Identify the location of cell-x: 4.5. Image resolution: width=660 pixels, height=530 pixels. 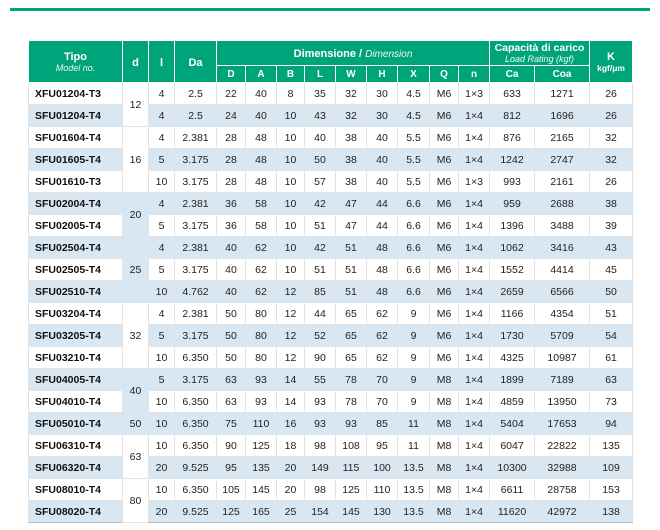
(413, 115).